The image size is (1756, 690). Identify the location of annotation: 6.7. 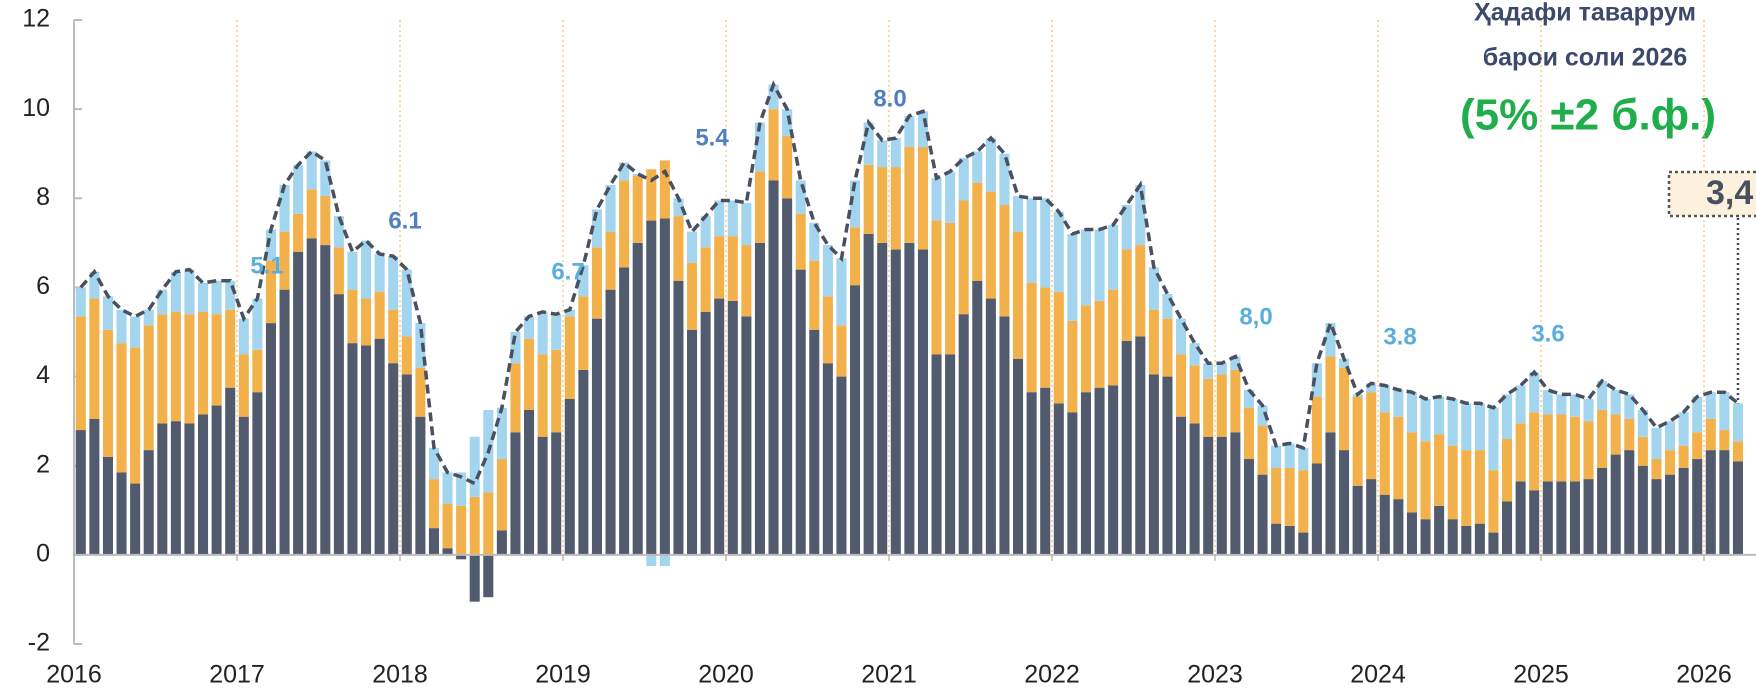
(567, 271).